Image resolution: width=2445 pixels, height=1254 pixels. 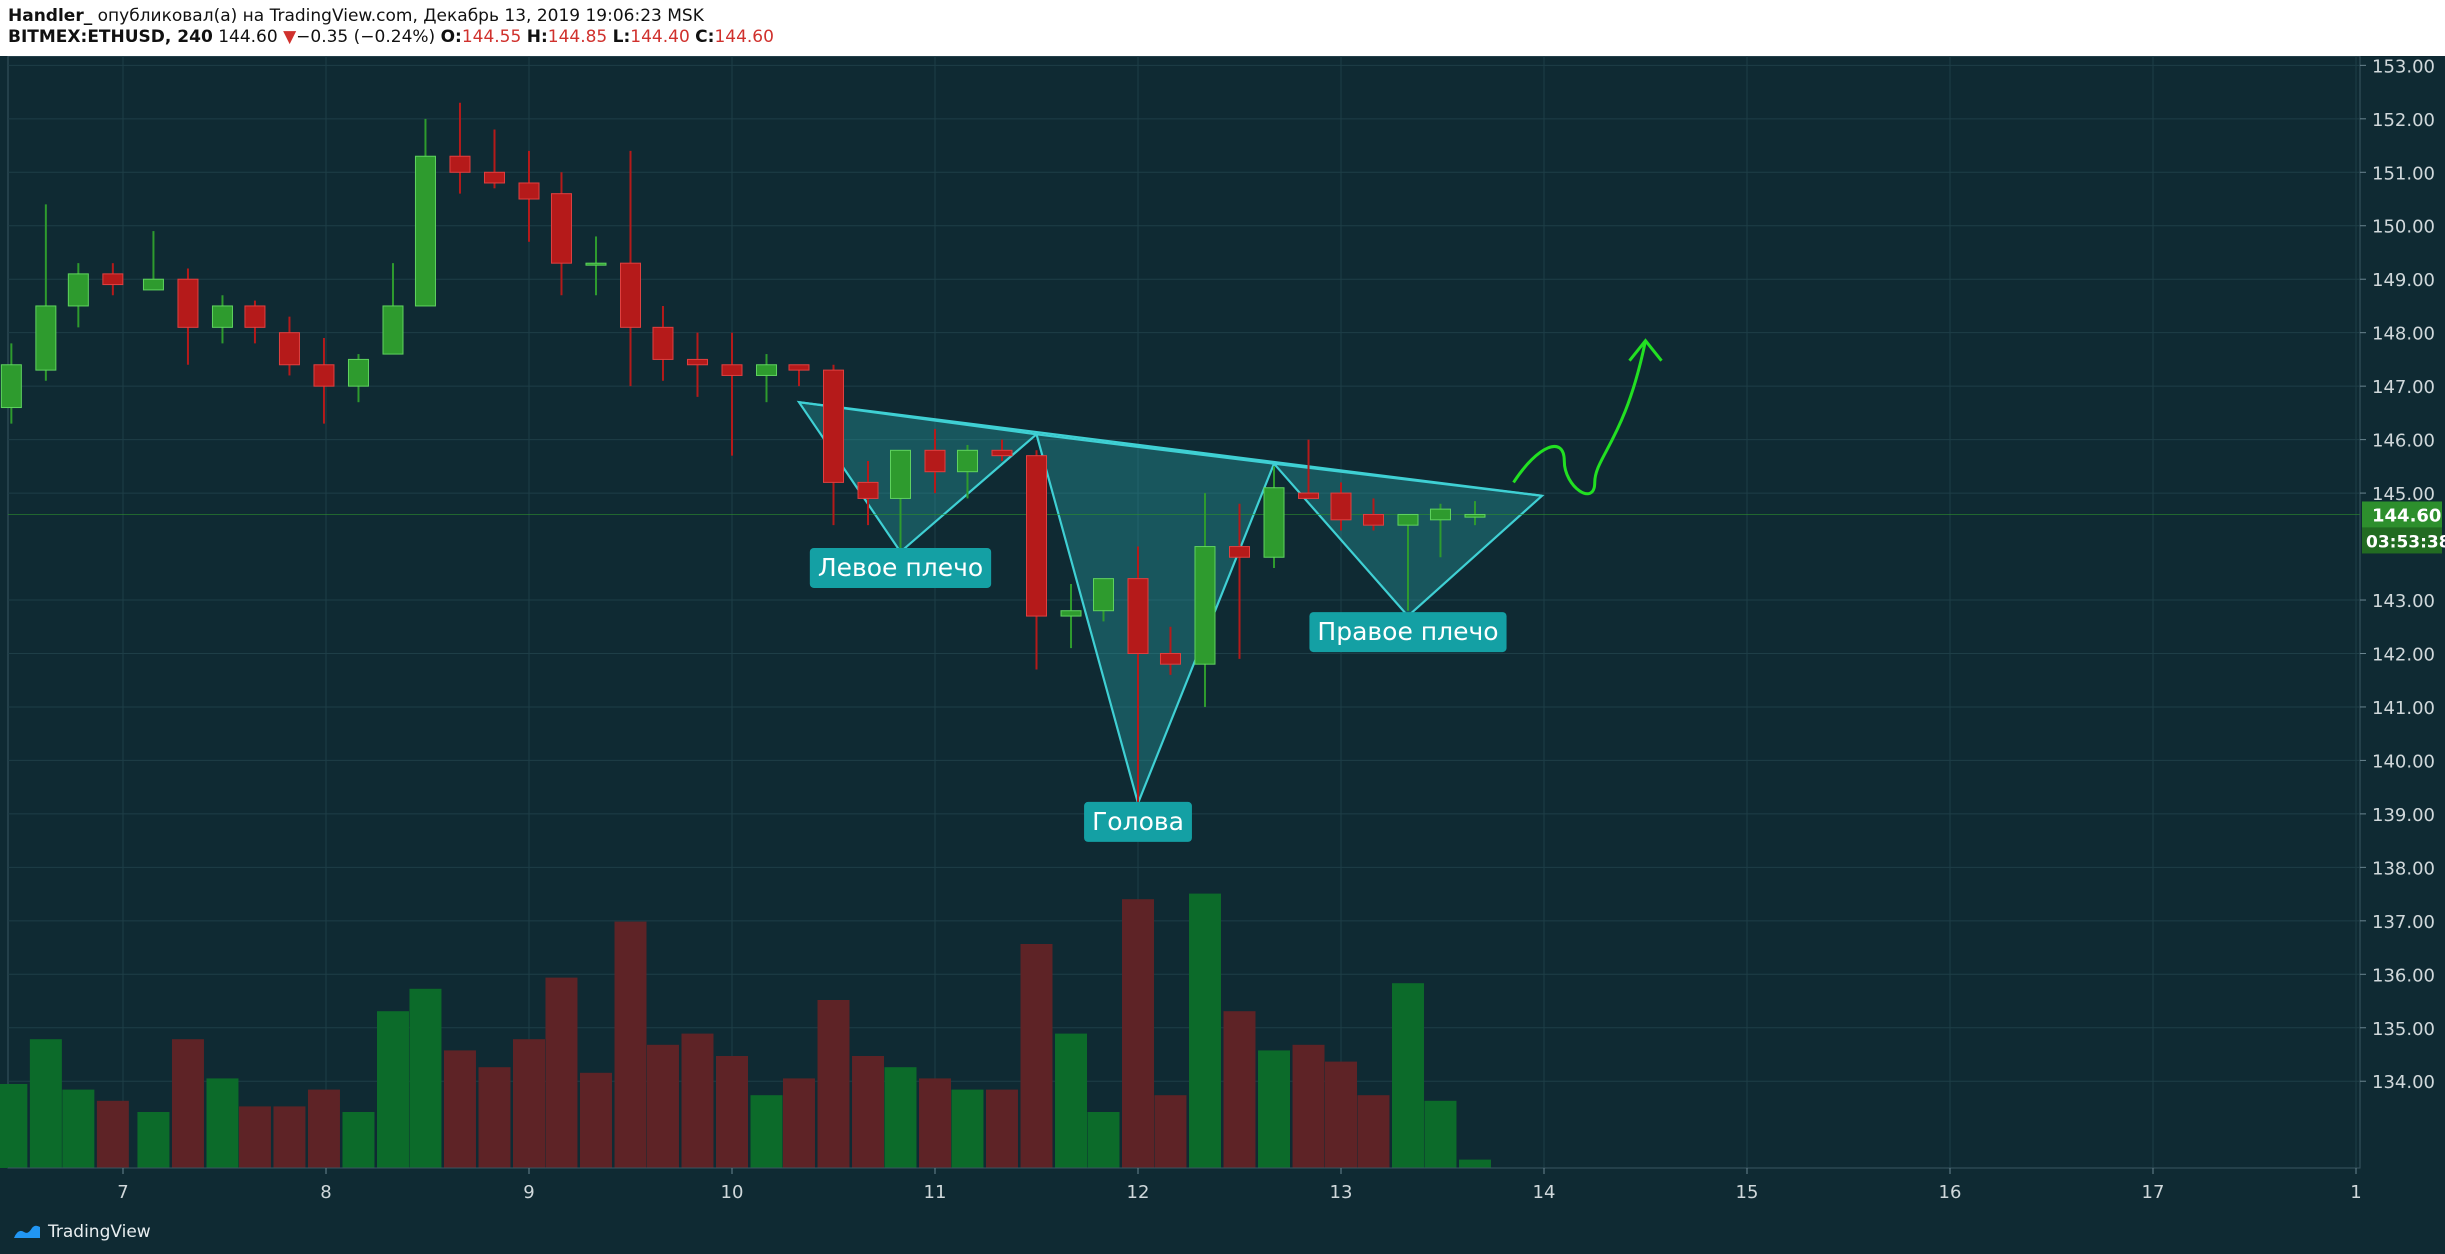 I want to click on price-tick-label: 150.00, so click(x=2403, y=227).